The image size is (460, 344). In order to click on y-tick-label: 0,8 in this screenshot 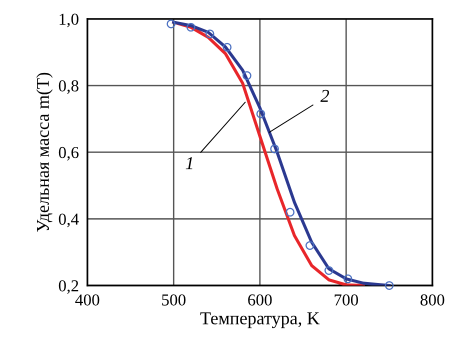, I will do `click(68, 87)`.